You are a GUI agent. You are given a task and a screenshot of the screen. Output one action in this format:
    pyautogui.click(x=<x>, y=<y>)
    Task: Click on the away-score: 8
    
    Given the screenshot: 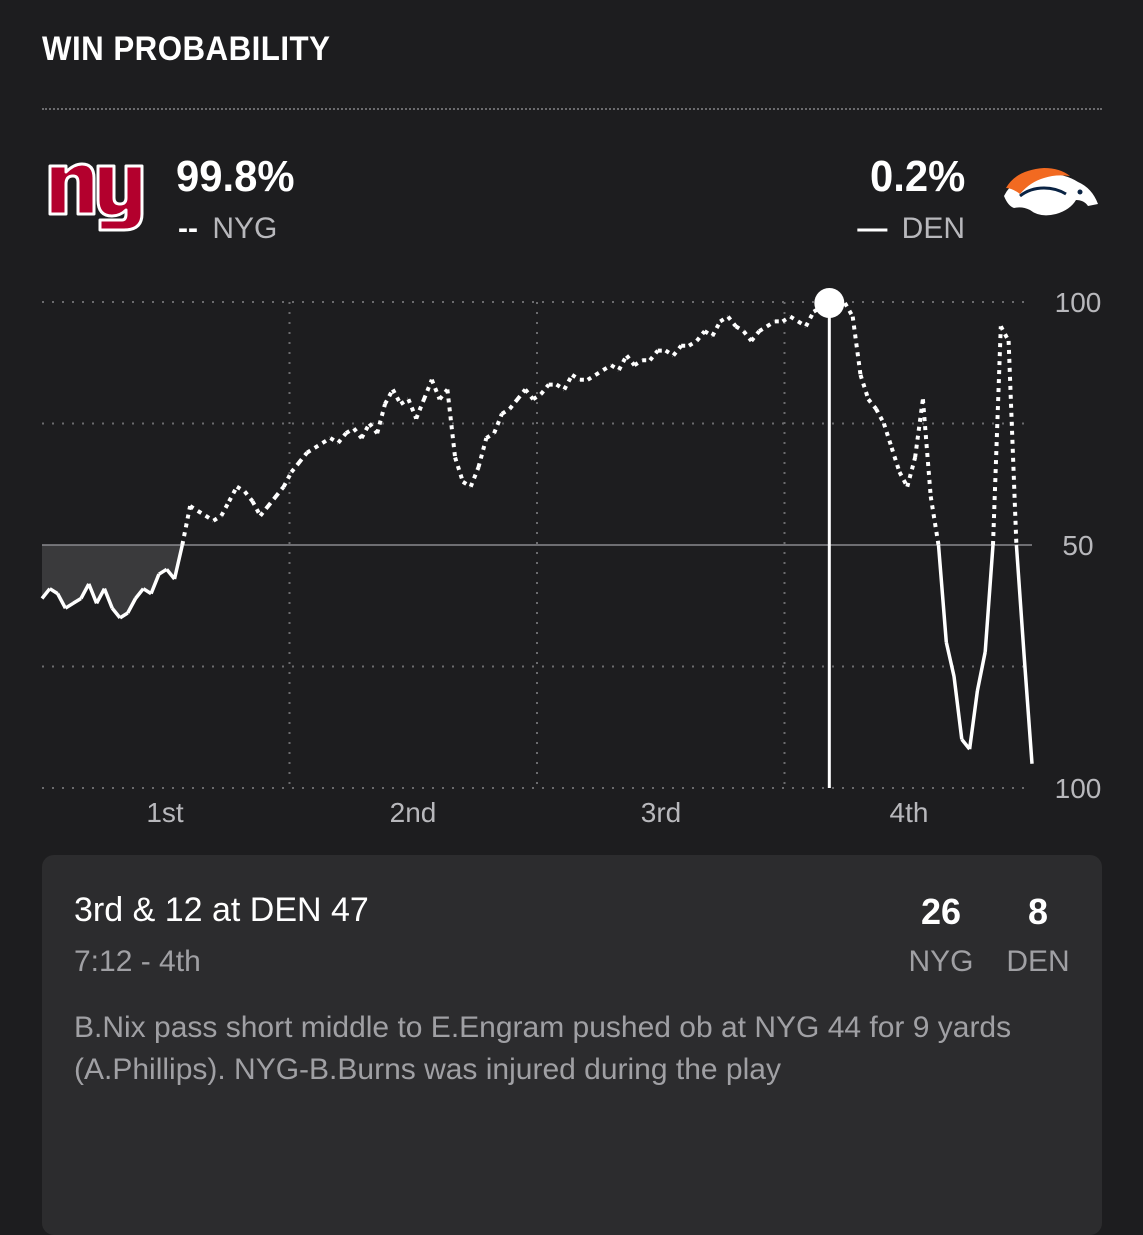 What is the action you would take?
    pyautogui.click(x=1038, y=911)
    